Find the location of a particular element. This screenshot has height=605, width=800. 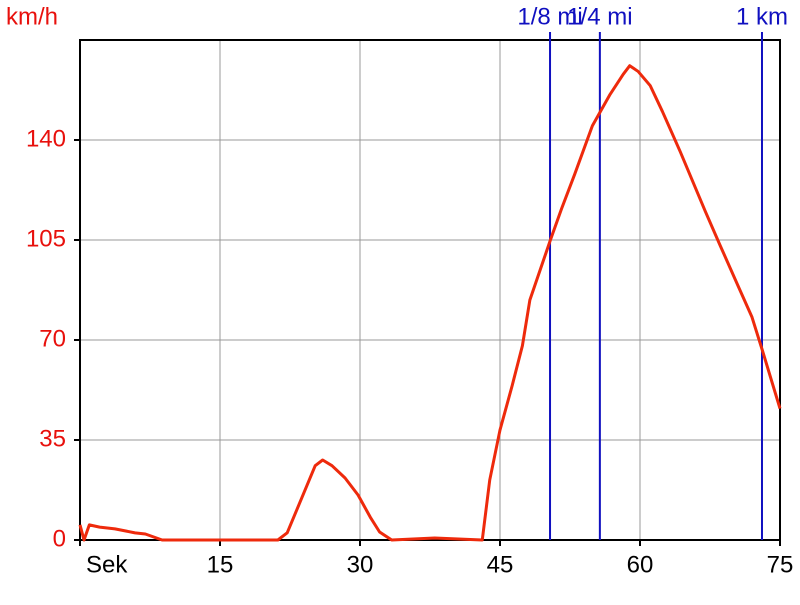

y-tick-label: 70 is located at coordinates (52, 338).